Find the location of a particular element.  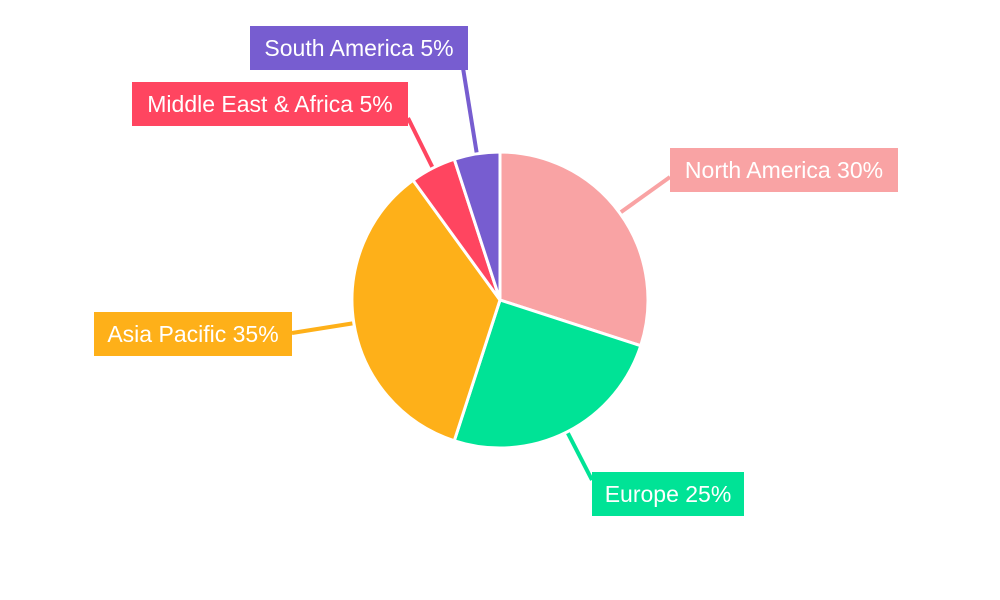

data-label: Middle East & Africa 5% is located at coordinates (269, 104).